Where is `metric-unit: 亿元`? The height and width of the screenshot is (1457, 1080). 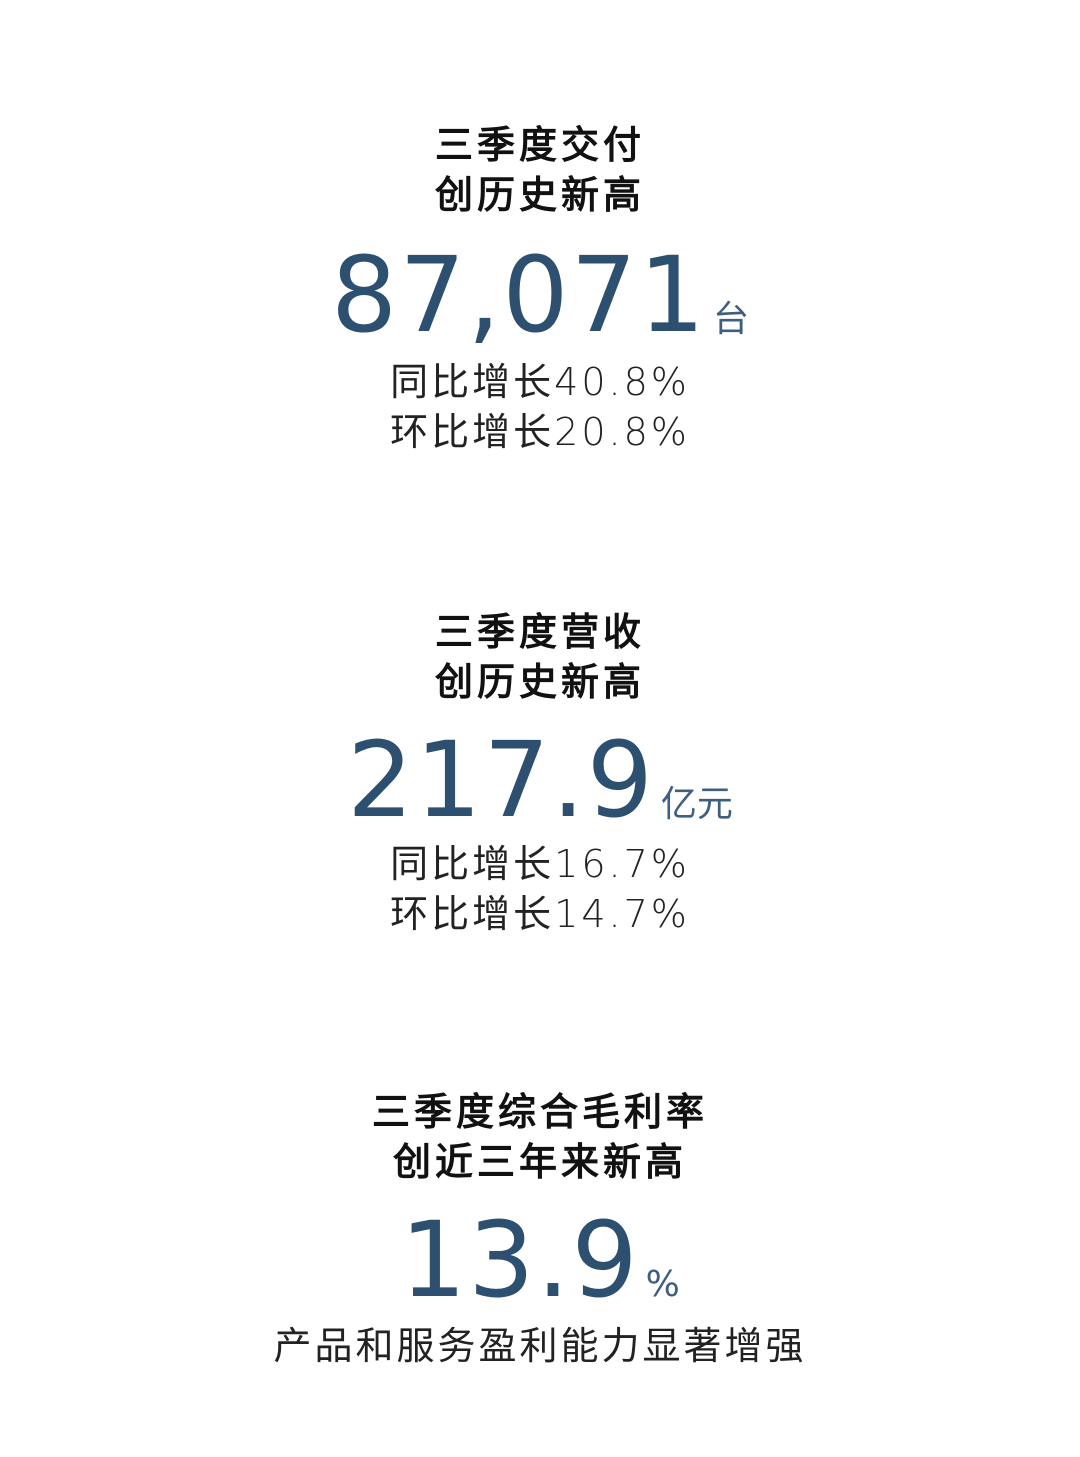 metric-unit: 亿元 is located at coordinates (696, 804).